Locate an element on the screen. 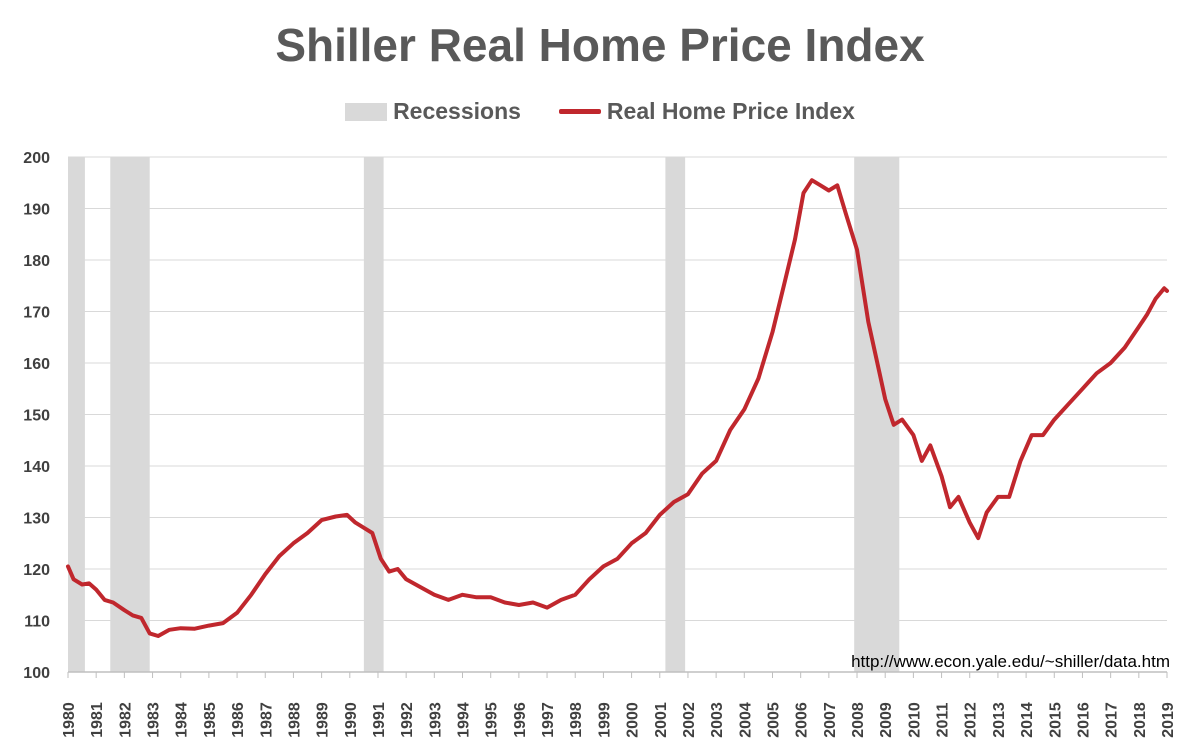 The width and height of the screenshot is (1200, 750). x-tick-label: 1988 is located at coordinates (294, 720).